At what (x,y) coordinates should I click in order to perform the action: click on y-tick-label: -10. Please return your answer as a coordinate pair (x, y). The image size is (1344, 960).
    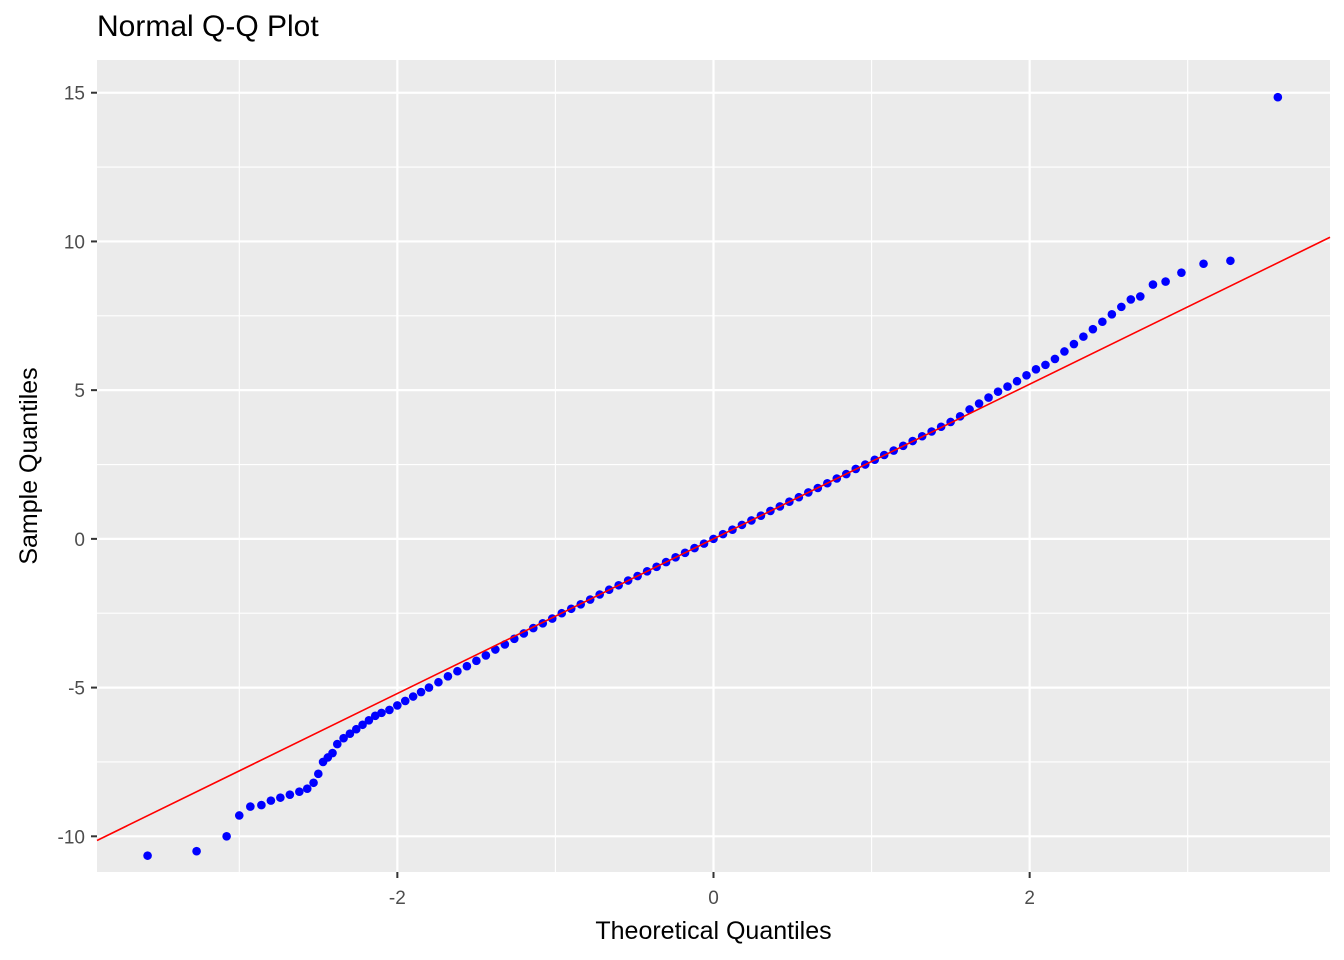
    Looking at the image, I should click on (71, 837).